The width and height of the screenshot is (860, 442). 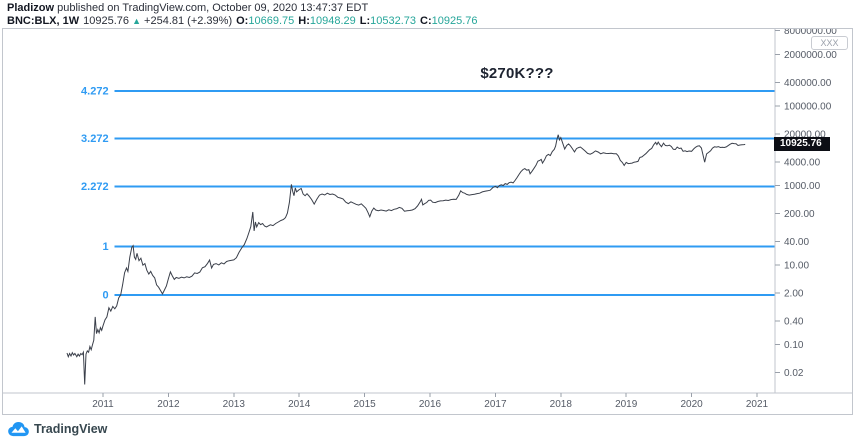 What do you see at coordinates (234, 404) in the screenshot?
I see `time-tick-label: 2013` at bounding box center [234, 404].